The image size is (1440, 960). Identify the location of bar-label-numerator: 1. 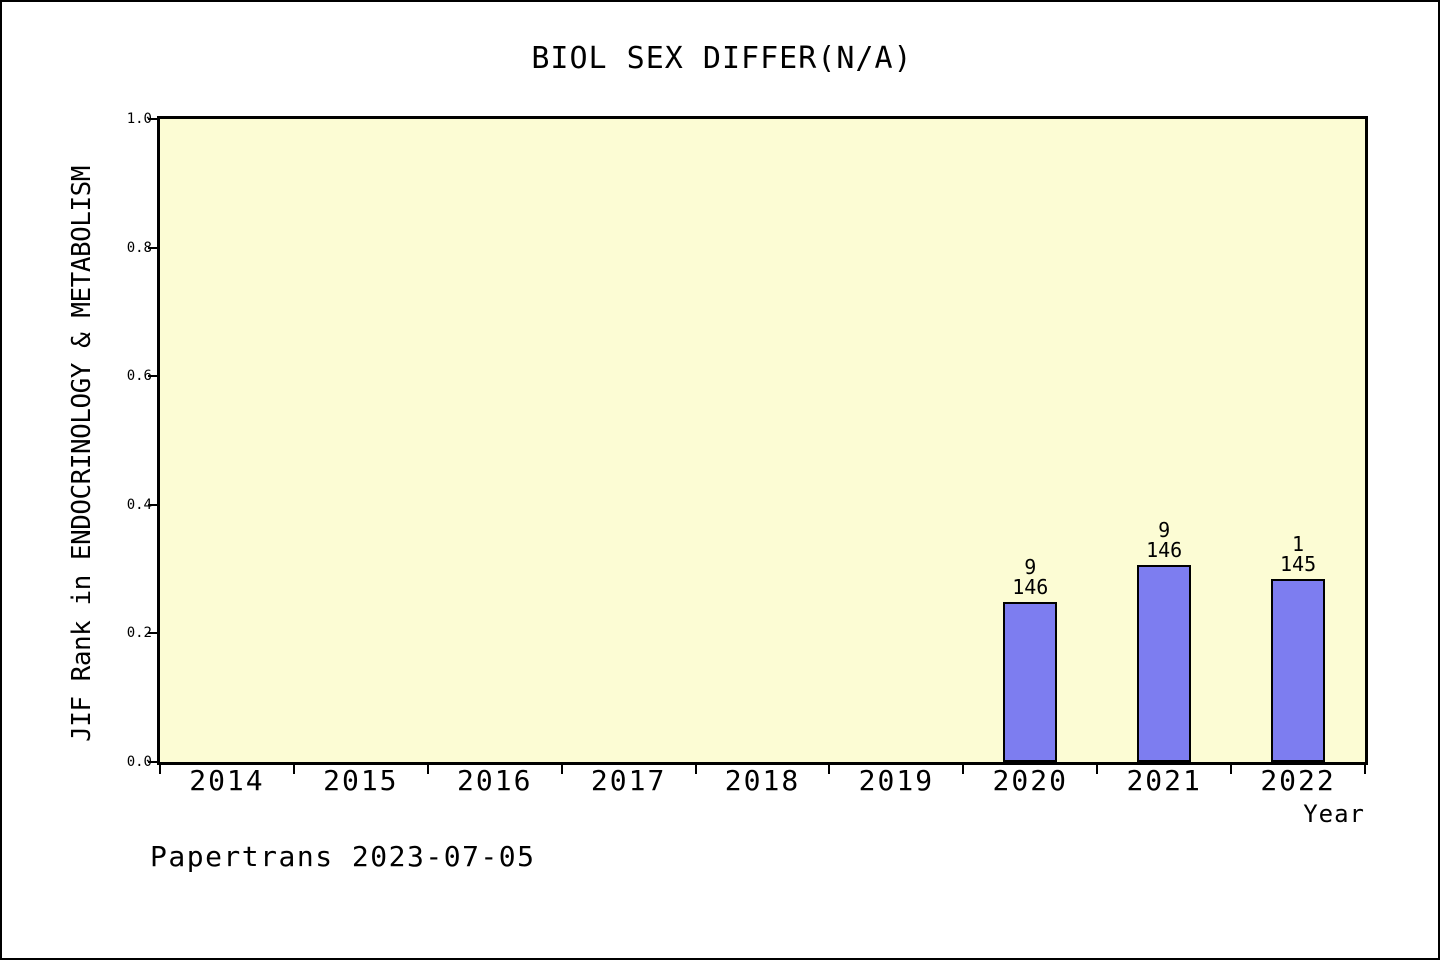
(1298, 544).